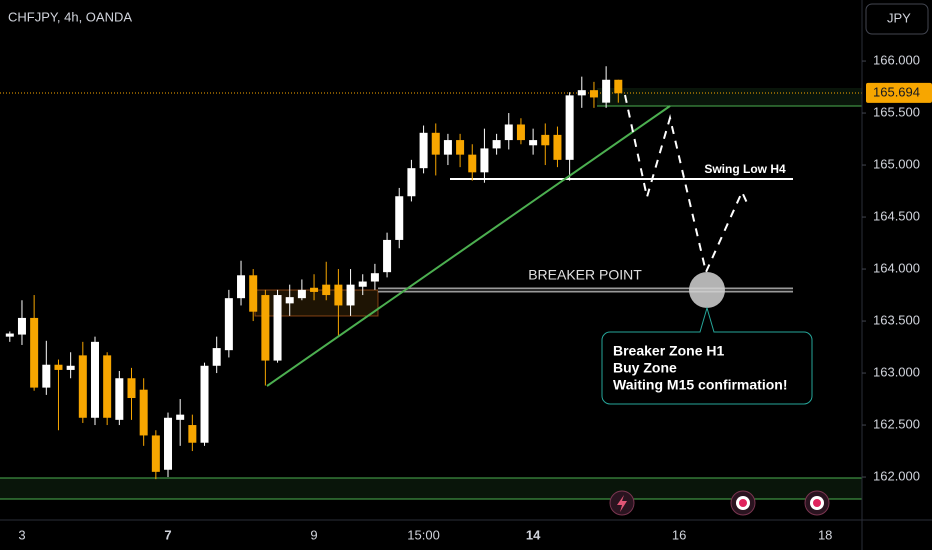 The image size is (932, 550). What do you see at coordinates (533, 534) in the screenshot?
I see `x-tick-label: 14` at bounding box center [533, 534].